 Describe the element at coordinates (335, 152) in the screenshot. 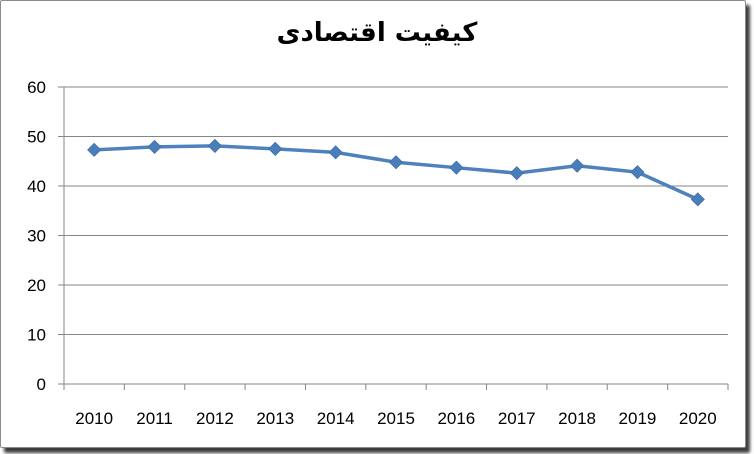

I see `data-point-2014` at that location.